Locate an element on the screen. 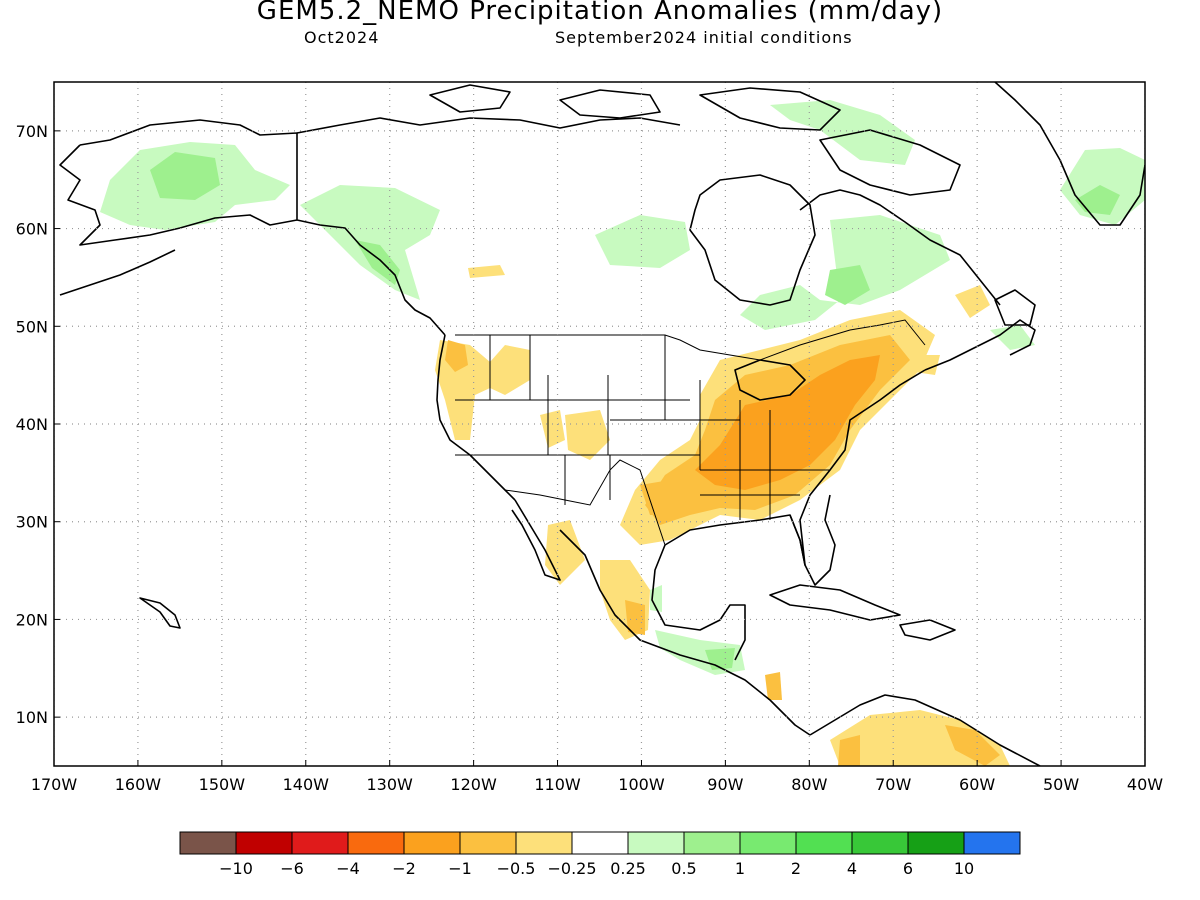 The image size is (1200, 900). mexico-pacific-coast is located at coordinates (685, 632).